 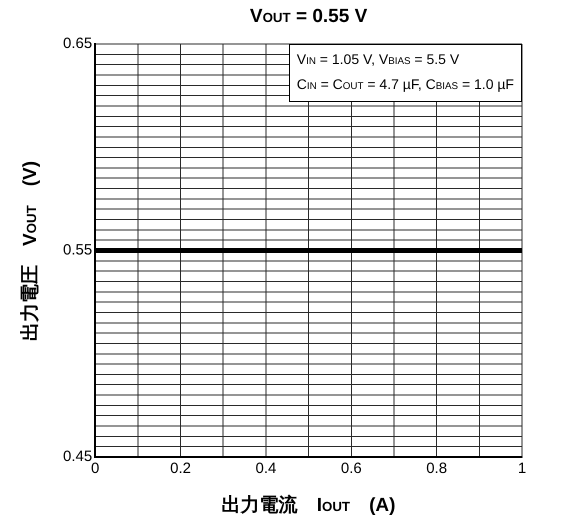 What do you see at coordinates (437, 469) in the screenshot?
I see `x-tick-label: 0.8` at bounding box center [437, 469].